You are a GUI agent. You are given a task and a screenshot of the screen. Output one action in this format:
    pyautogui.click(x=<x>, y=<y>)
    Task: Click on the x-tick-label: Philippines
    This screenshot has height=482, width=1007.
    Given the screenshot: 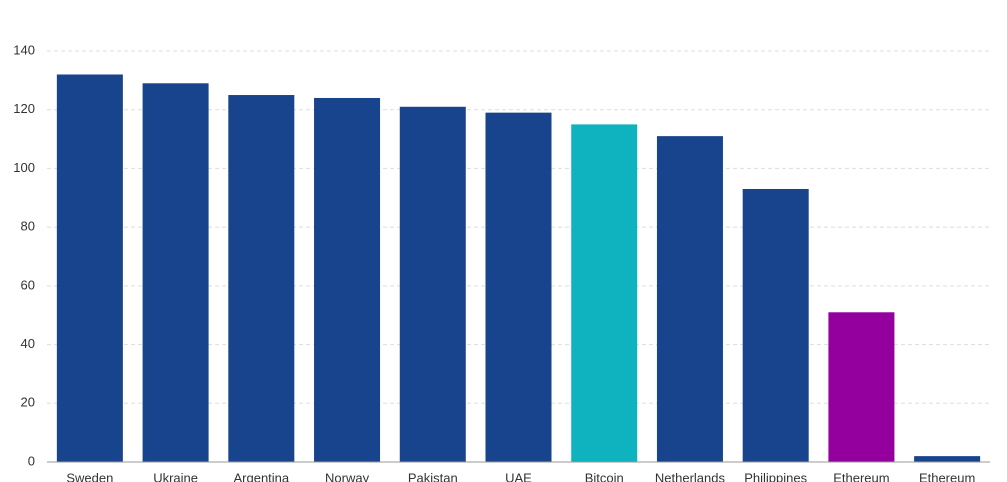 What is the action you would take?
    pyautogui.click(x=775, y=476)
    